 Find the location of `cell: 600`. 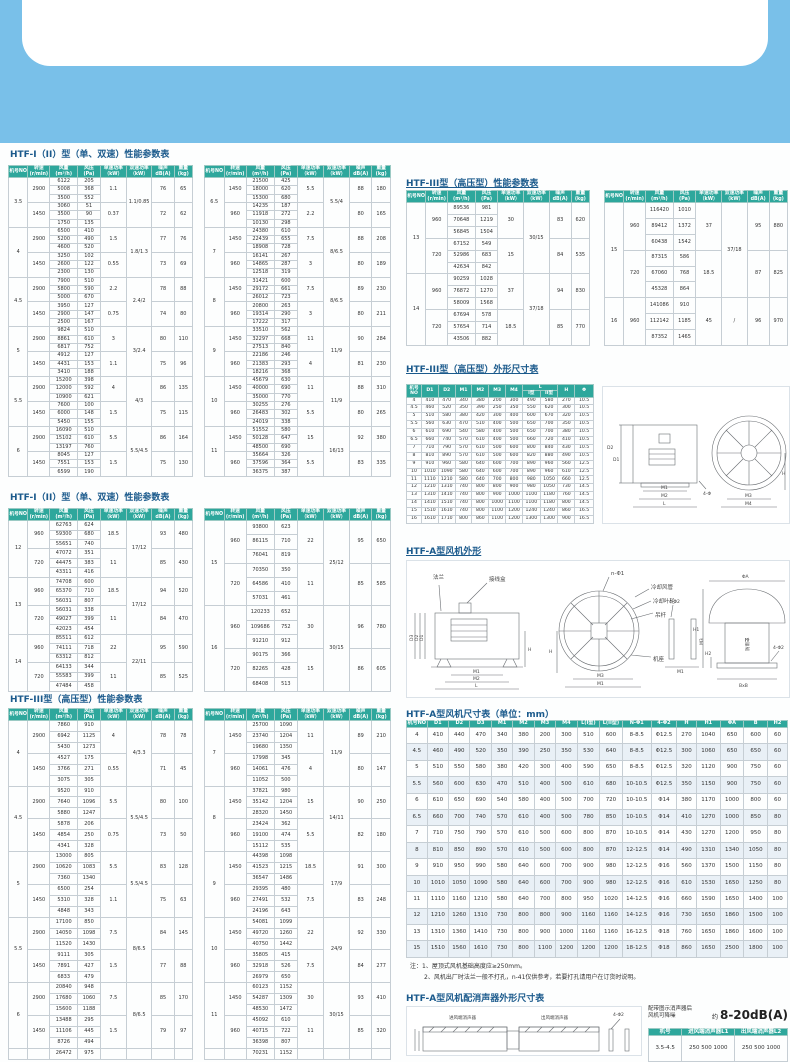

cell: 600 is located at coordinates (756, 735).